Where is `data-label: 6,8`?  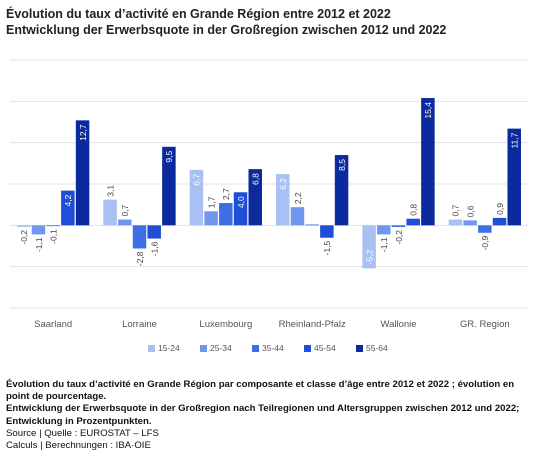 data-label: 6,8 is located at coordinates (256, 179).